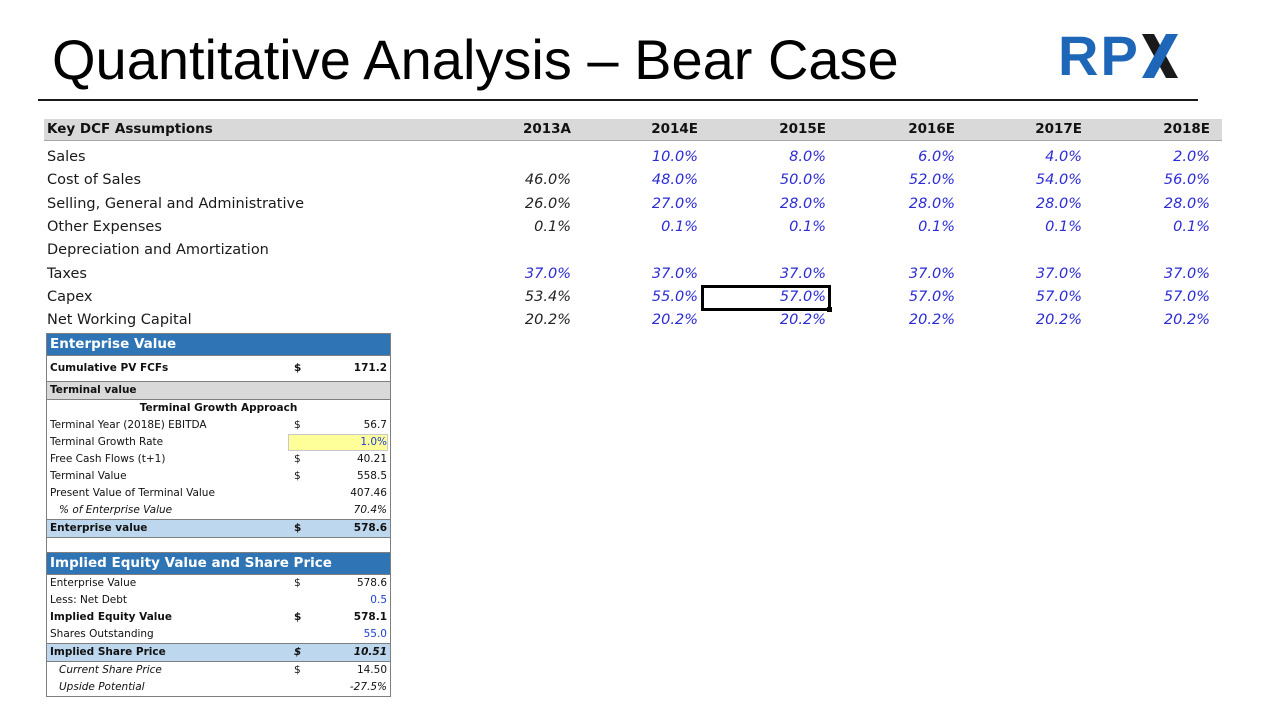 This screenshot has height=720, width=1280. What do you see at coordinates (368, 493) in the screenshot?
I see `pvtv-value: 407.46` at bounding box center [368, 493].